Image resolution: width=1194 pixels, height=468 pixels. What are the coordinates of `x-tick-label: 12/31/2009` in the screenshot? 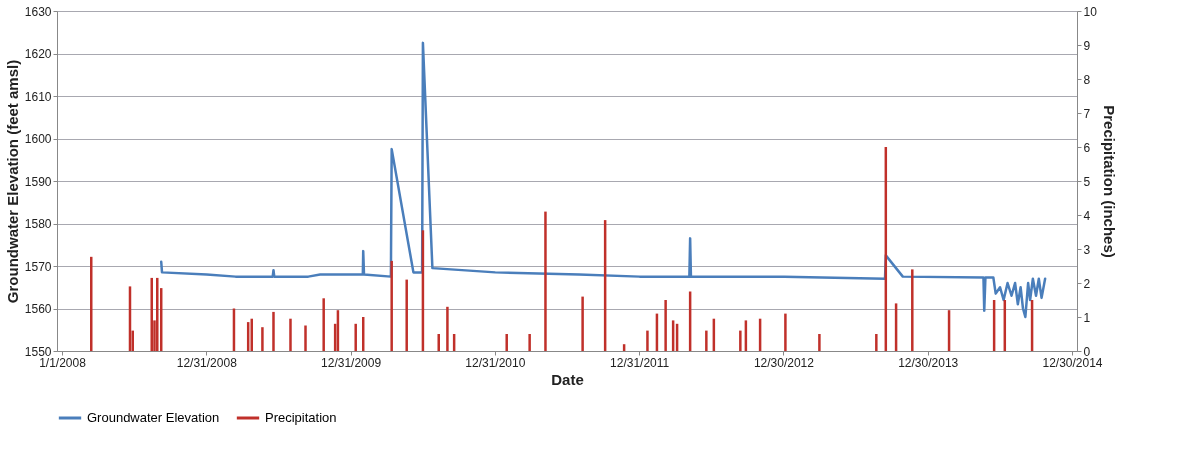 It's located at (351, 362).